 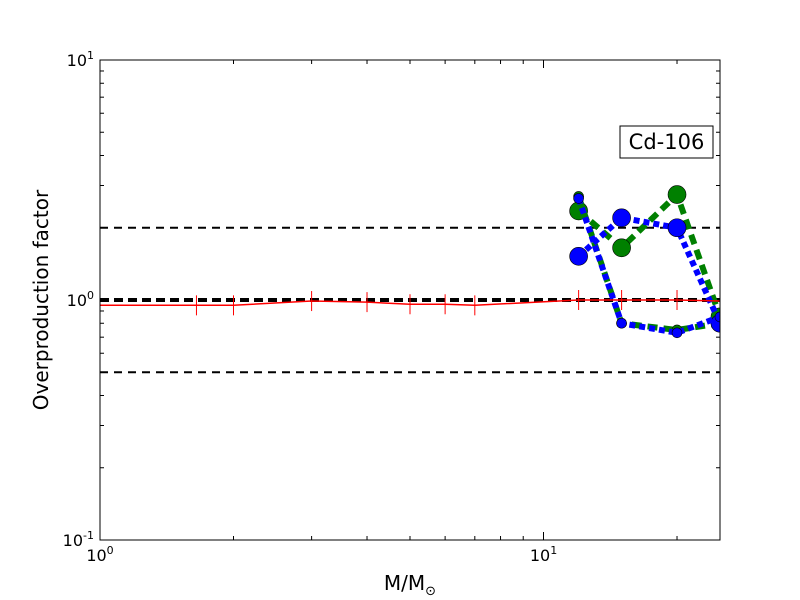 I want to click on annotation-frame, so click(x=666, y=142).